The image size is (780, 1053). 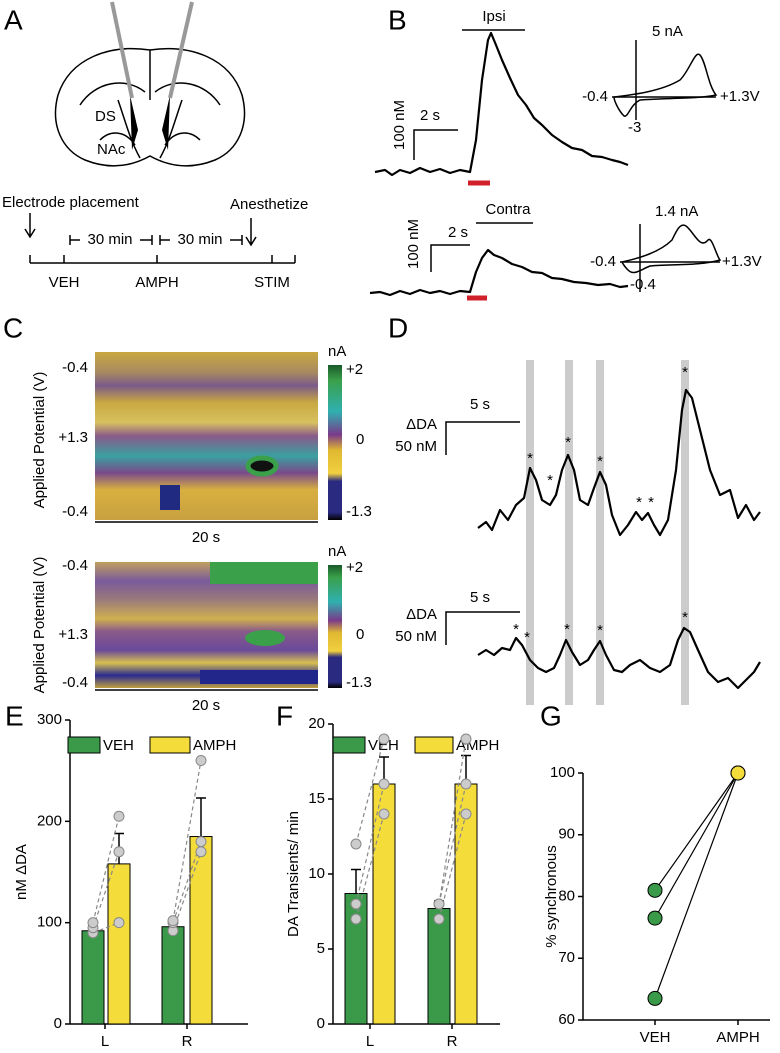 What do you see at coordinates (49, 820) in the screenshot?
I see `y-tick-label: 200` at bounding box center [49, 820].